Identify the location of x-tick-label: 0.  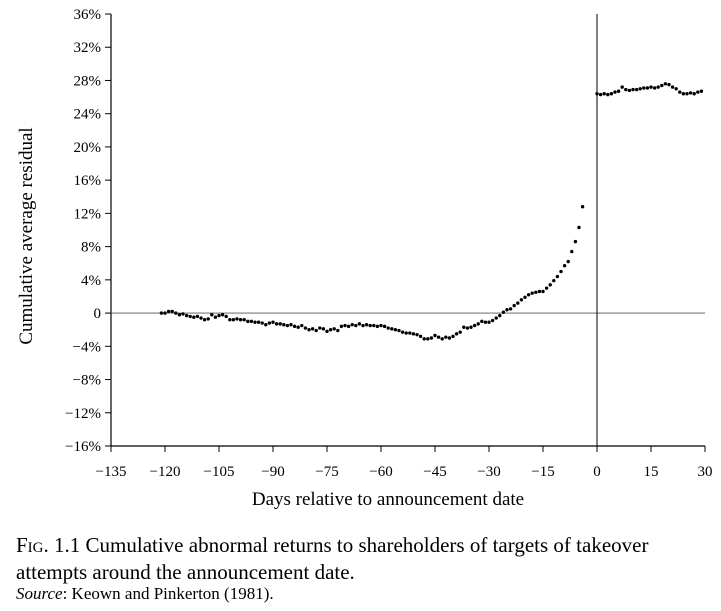
(597, 472).